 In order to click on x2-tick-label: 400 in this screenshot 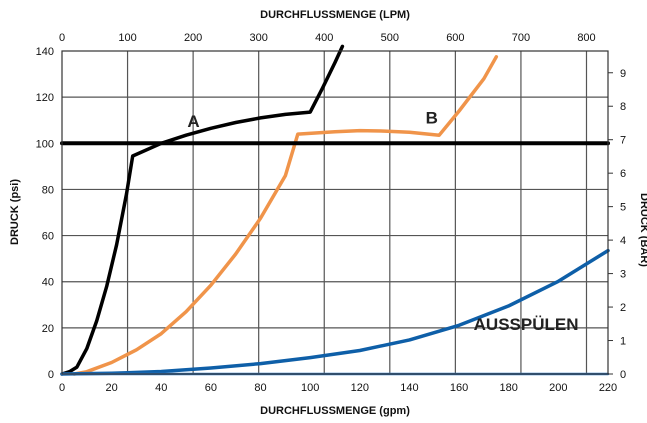, I will do `click(324, 38)`.